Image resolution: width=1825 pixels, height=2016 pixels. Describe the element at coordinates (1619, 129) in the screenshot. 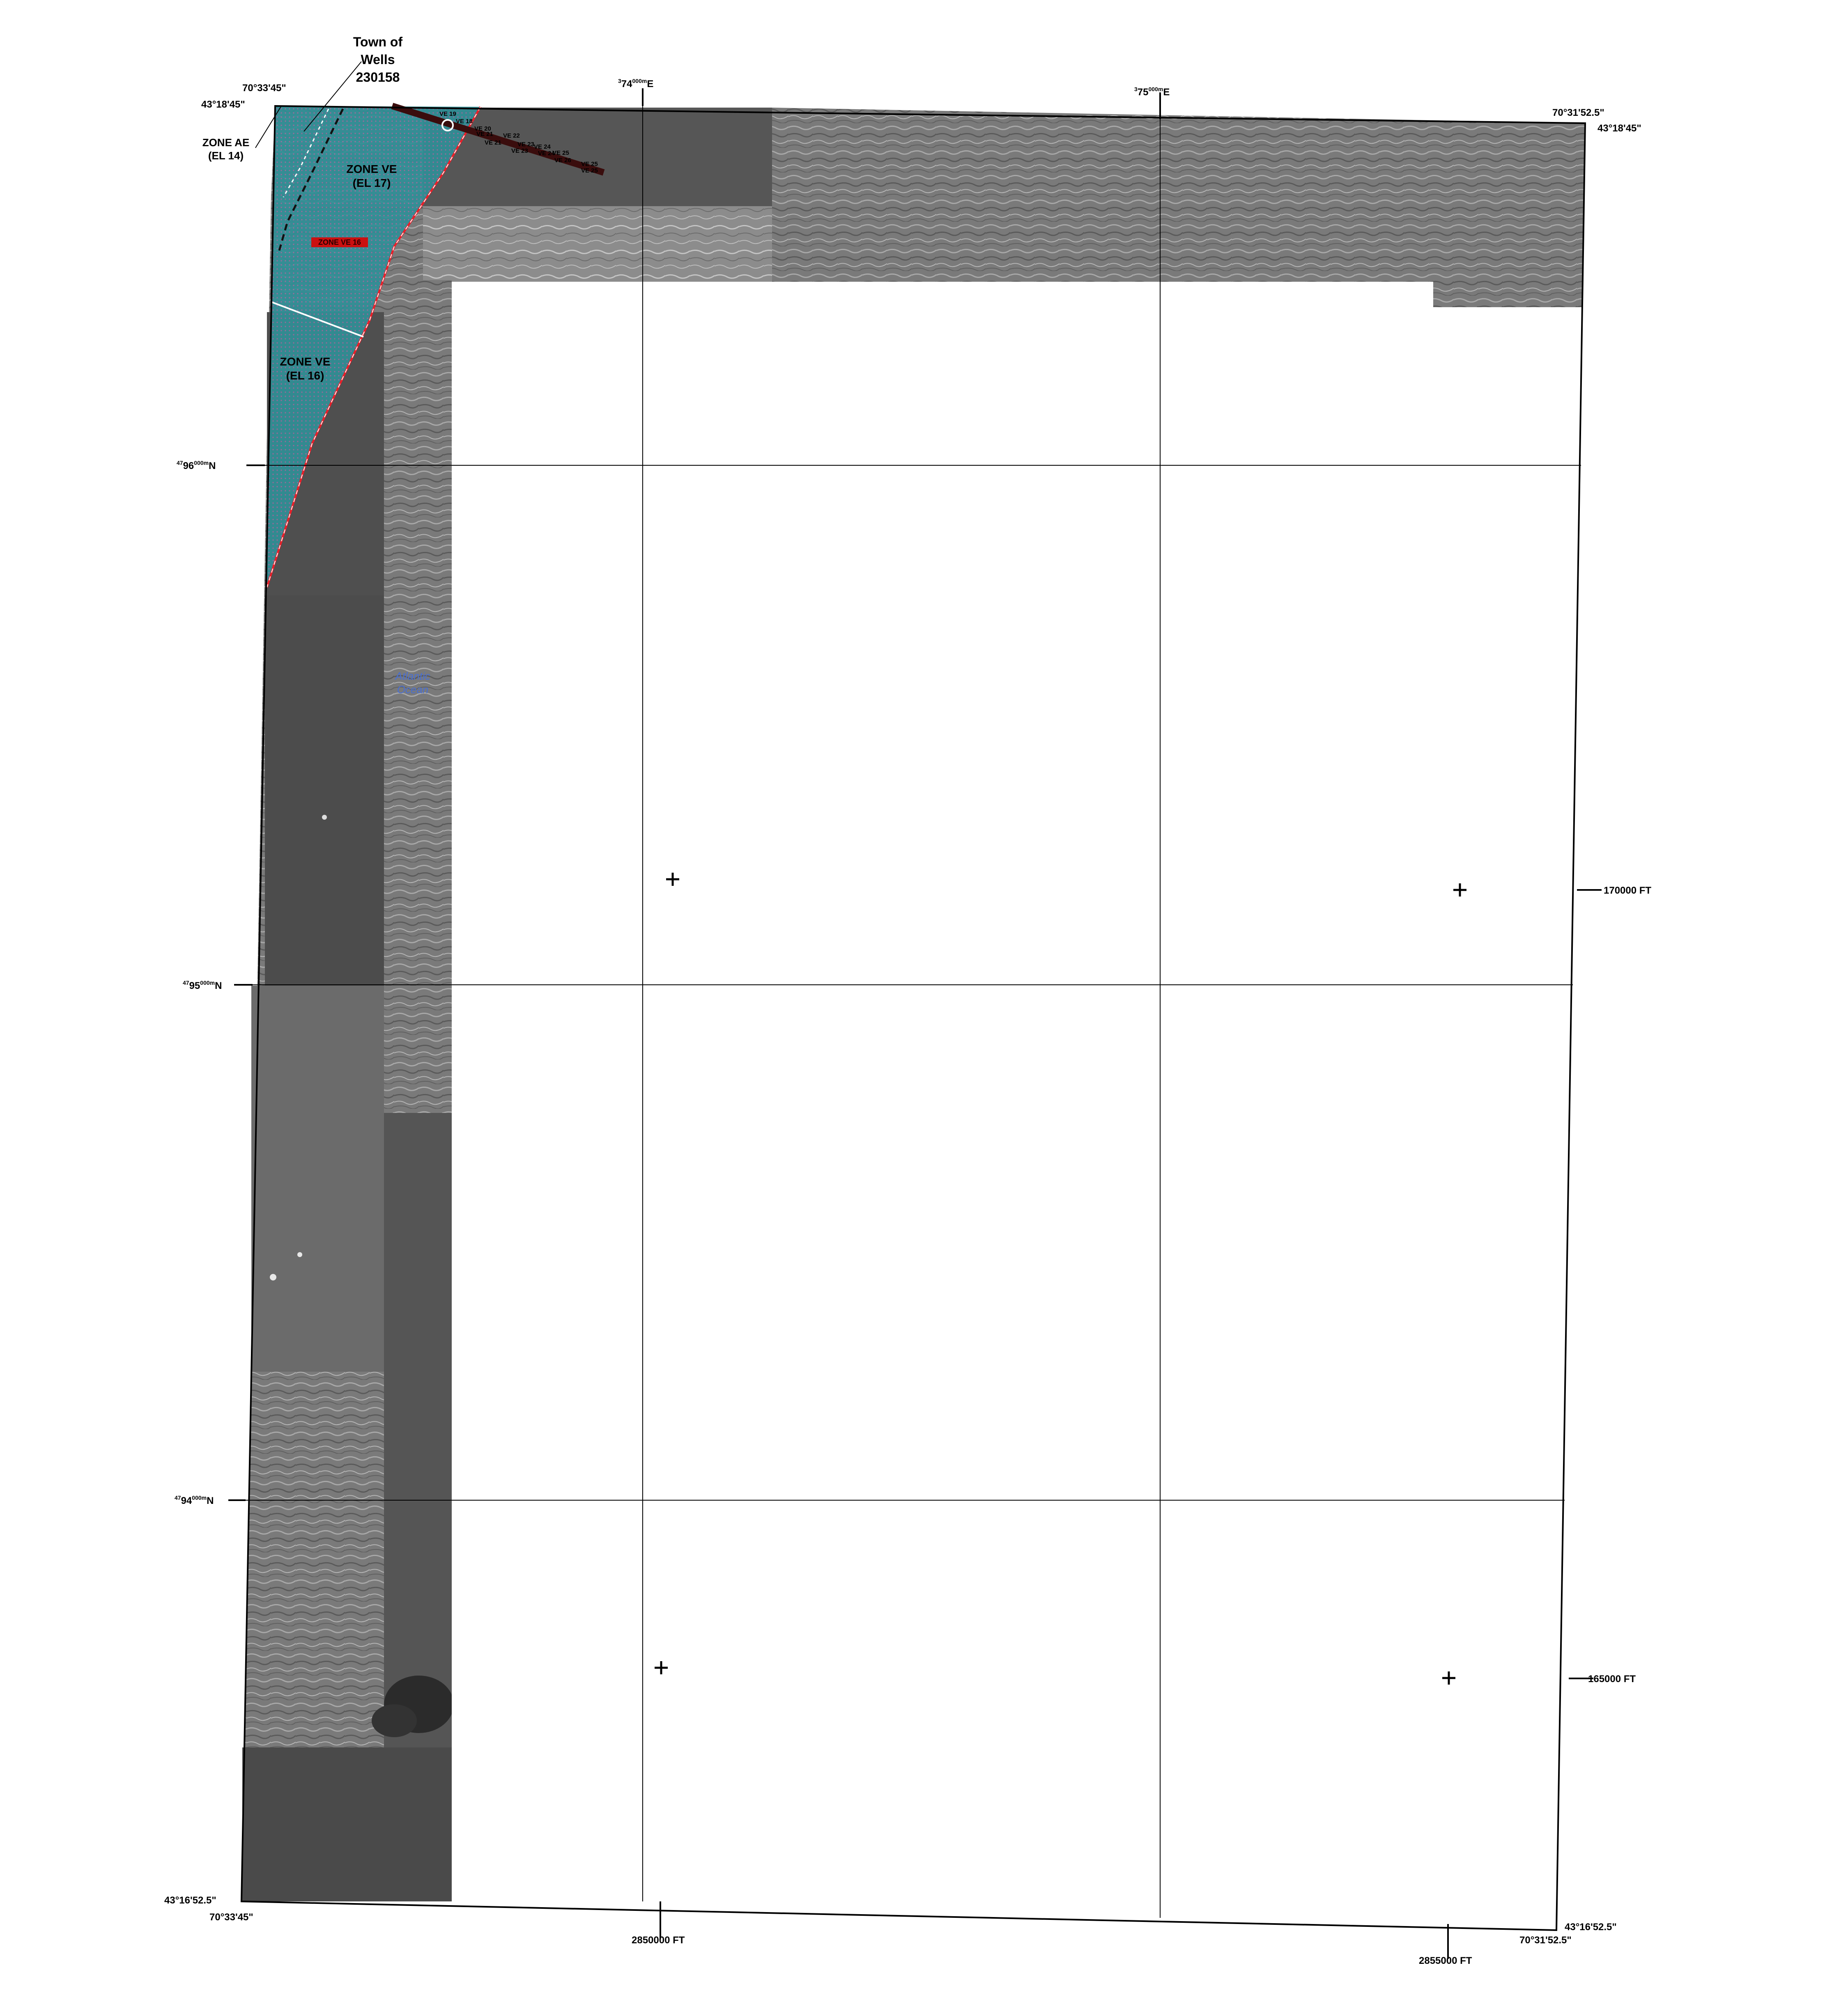

I see `corner-tr-lat: 43°18'45"` at that location.